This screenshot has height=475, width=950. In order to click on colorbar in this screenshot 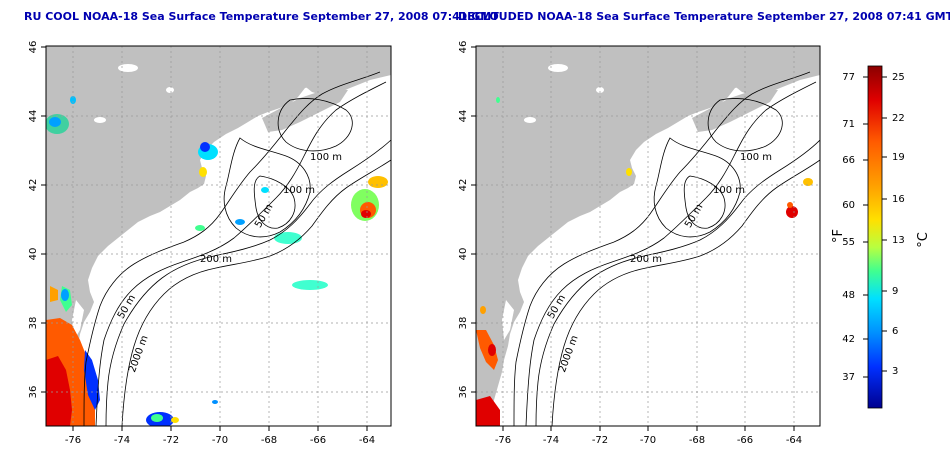, I will do `click(875, 237)`.